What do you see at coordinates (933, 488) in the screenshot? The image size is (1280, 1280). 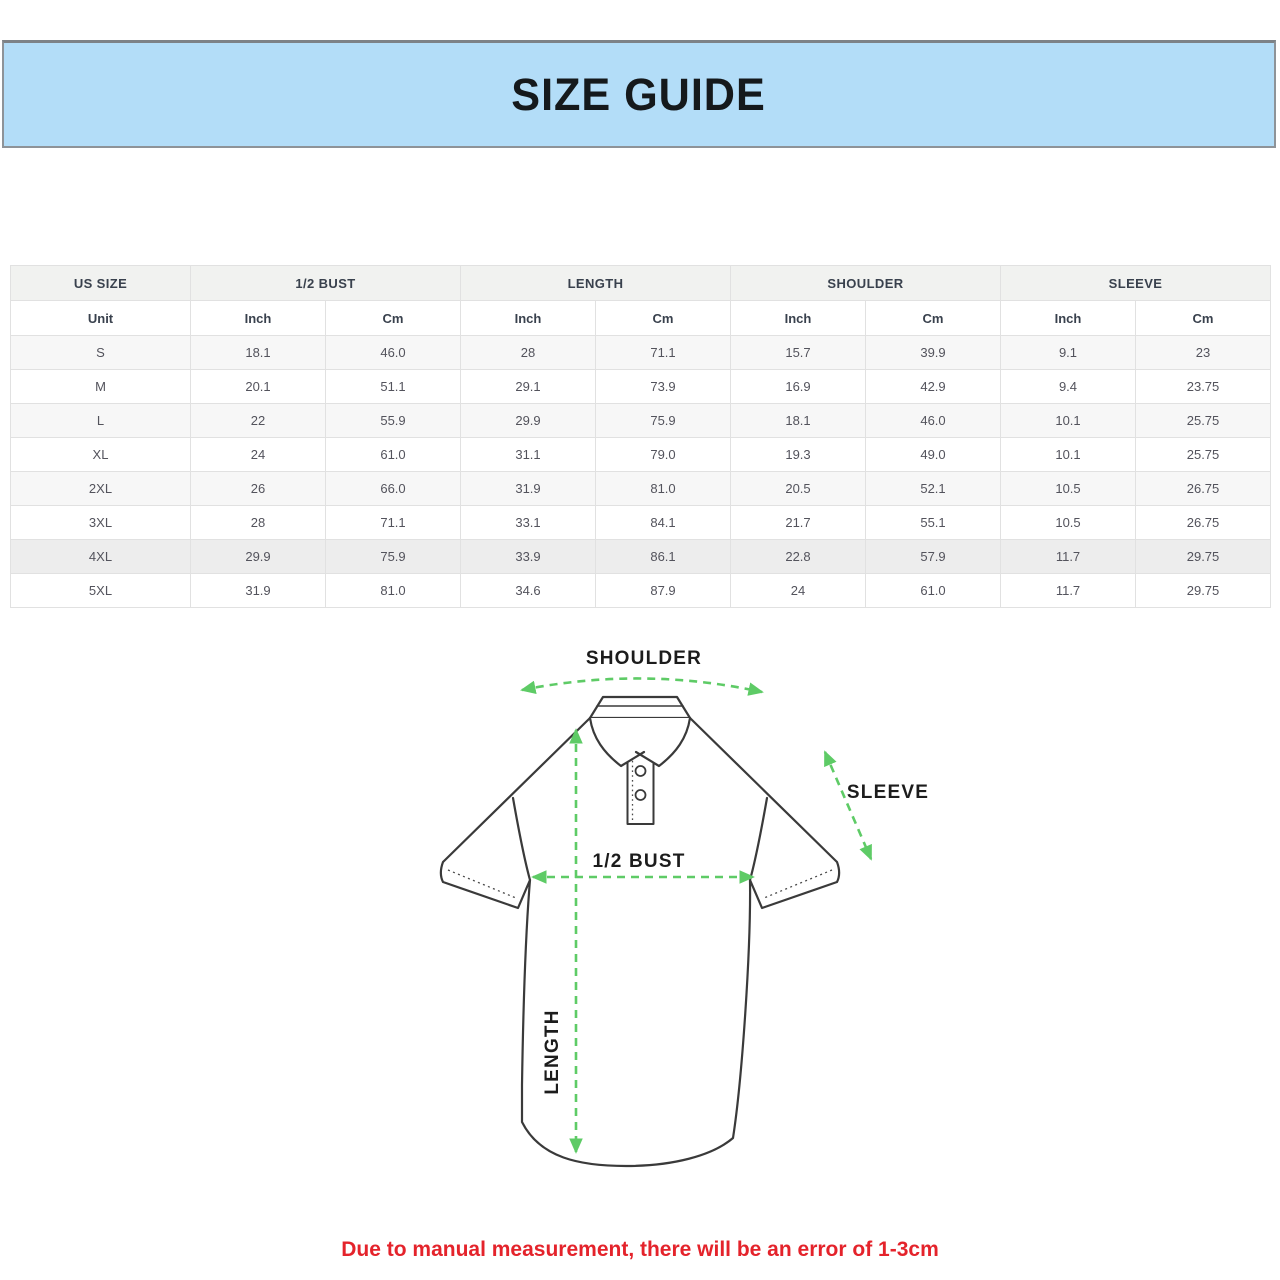 I see `measurement-cell: 52.1` at bounding box center [933, 488].